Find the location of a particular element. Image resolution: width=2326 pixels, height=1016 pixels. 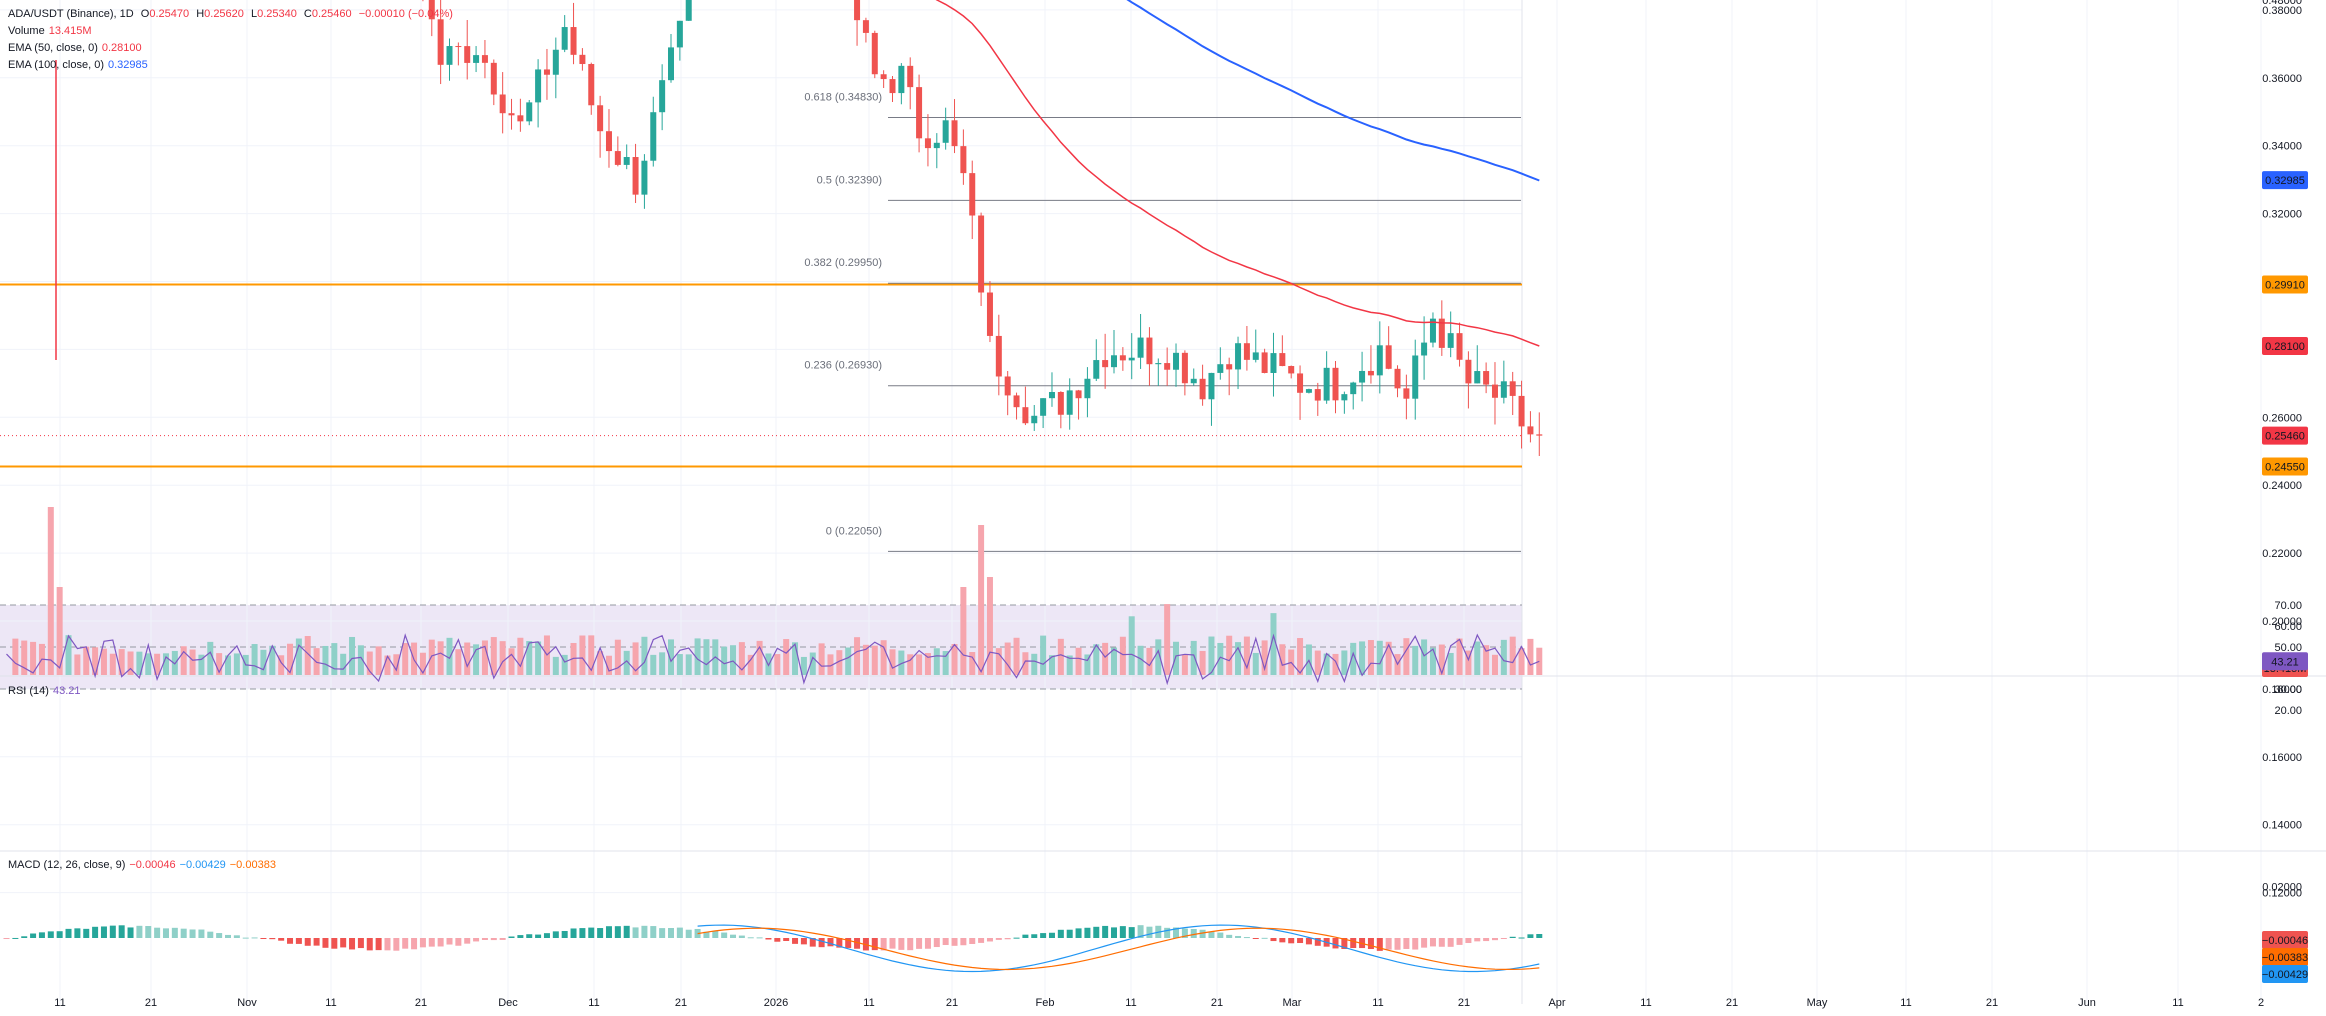

high-value: 0.25620 is located at coordinates (224, 14).